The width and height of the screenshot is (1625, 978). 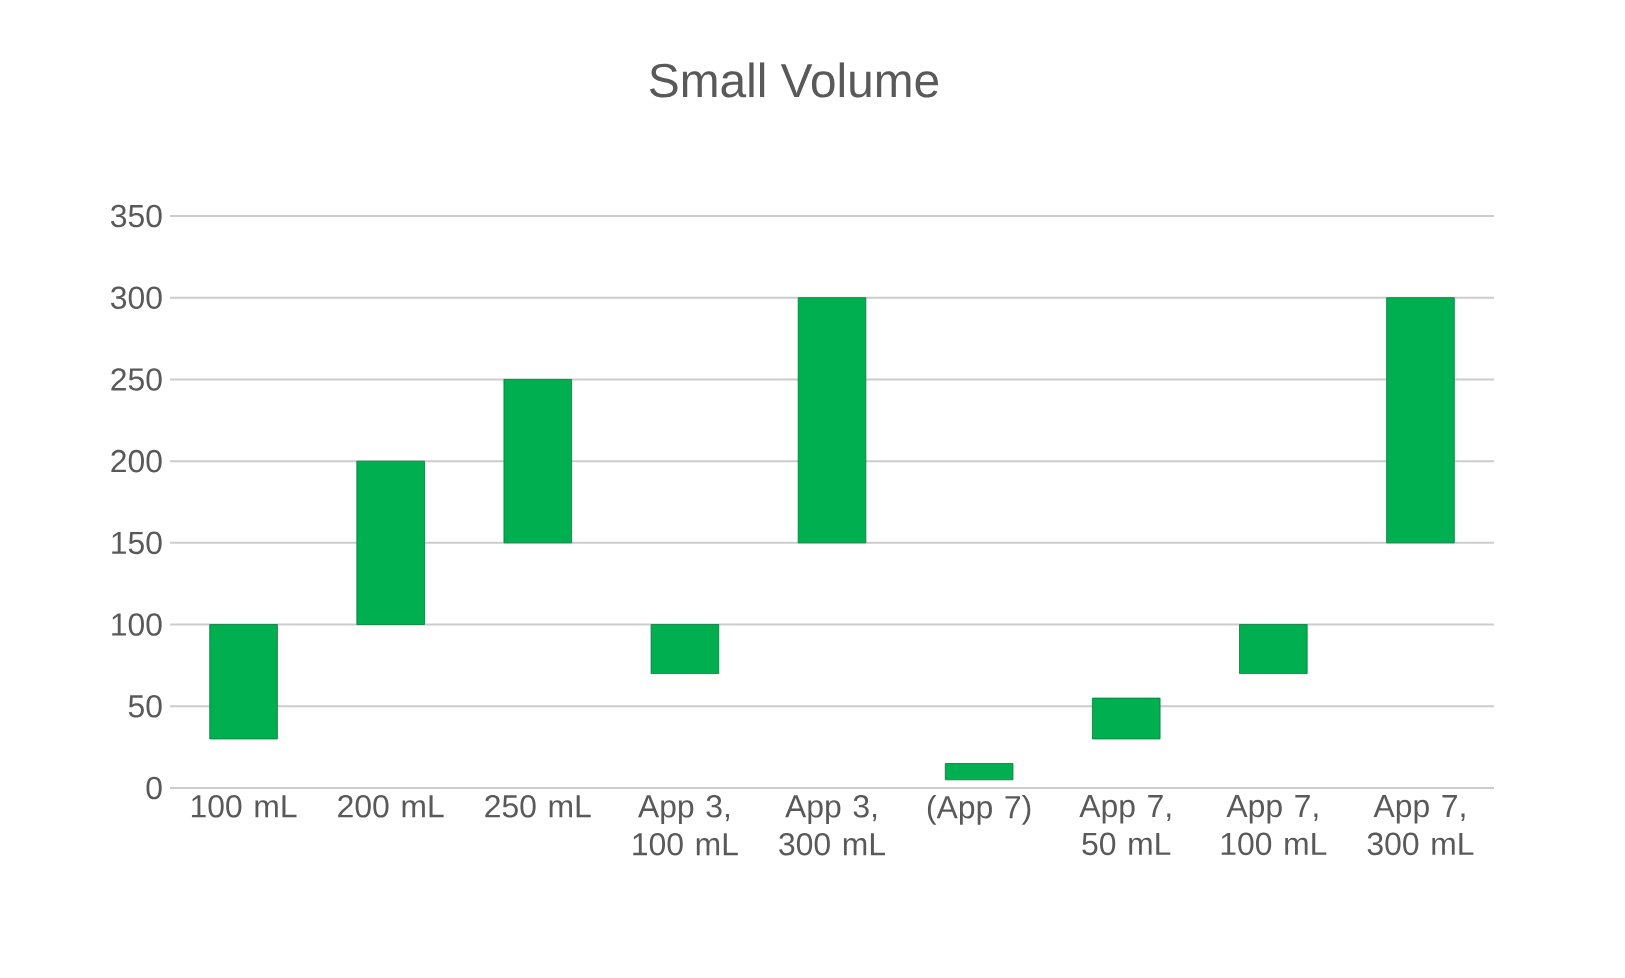 What do you see at coordinates (136, 379) in the screenshot?
I see `y-tick-label: 250` at bounding box center [136, 379].